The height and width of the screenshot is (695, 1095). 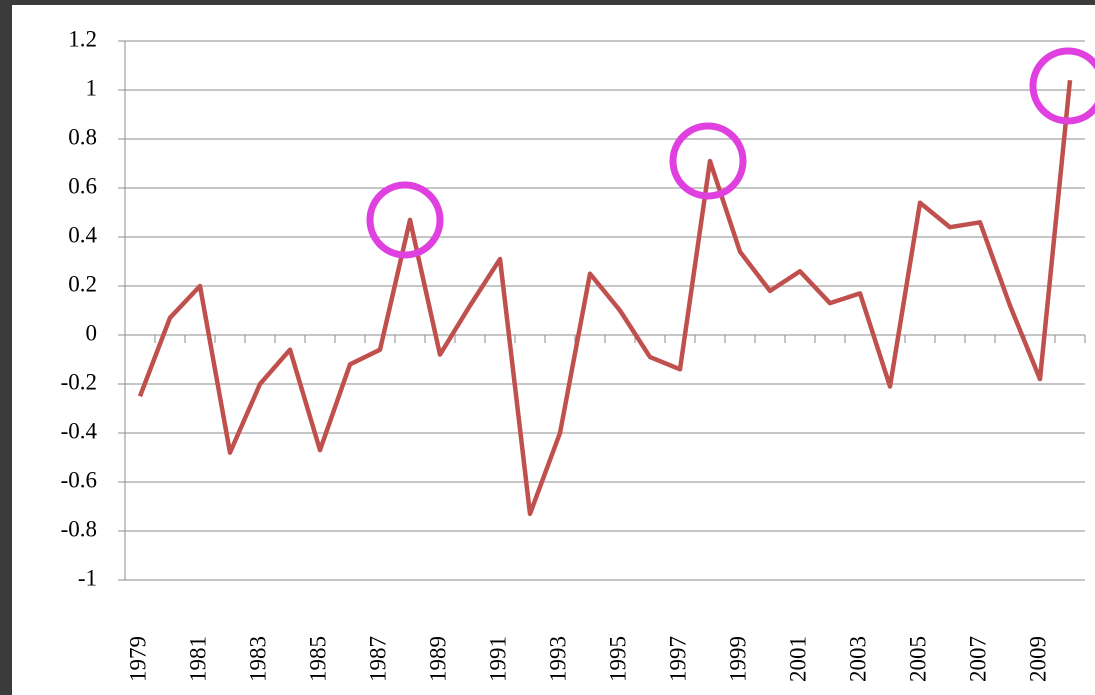 I want to click on x-tick-label: 1987, so click(x=377, y=659).